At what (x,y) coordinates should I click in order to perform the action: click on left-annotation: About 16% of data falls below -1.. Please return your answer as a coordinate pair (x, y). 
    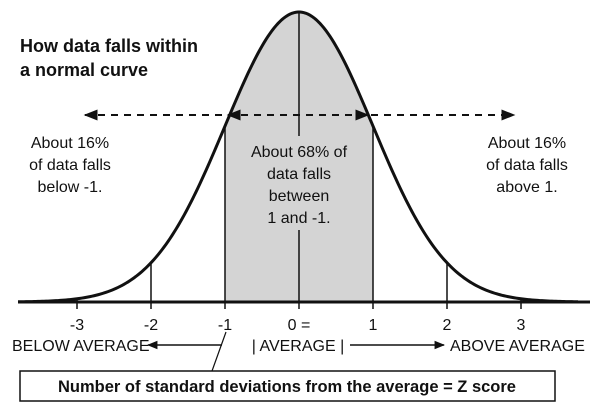
    Looking at the image, I should click on (70, 165).